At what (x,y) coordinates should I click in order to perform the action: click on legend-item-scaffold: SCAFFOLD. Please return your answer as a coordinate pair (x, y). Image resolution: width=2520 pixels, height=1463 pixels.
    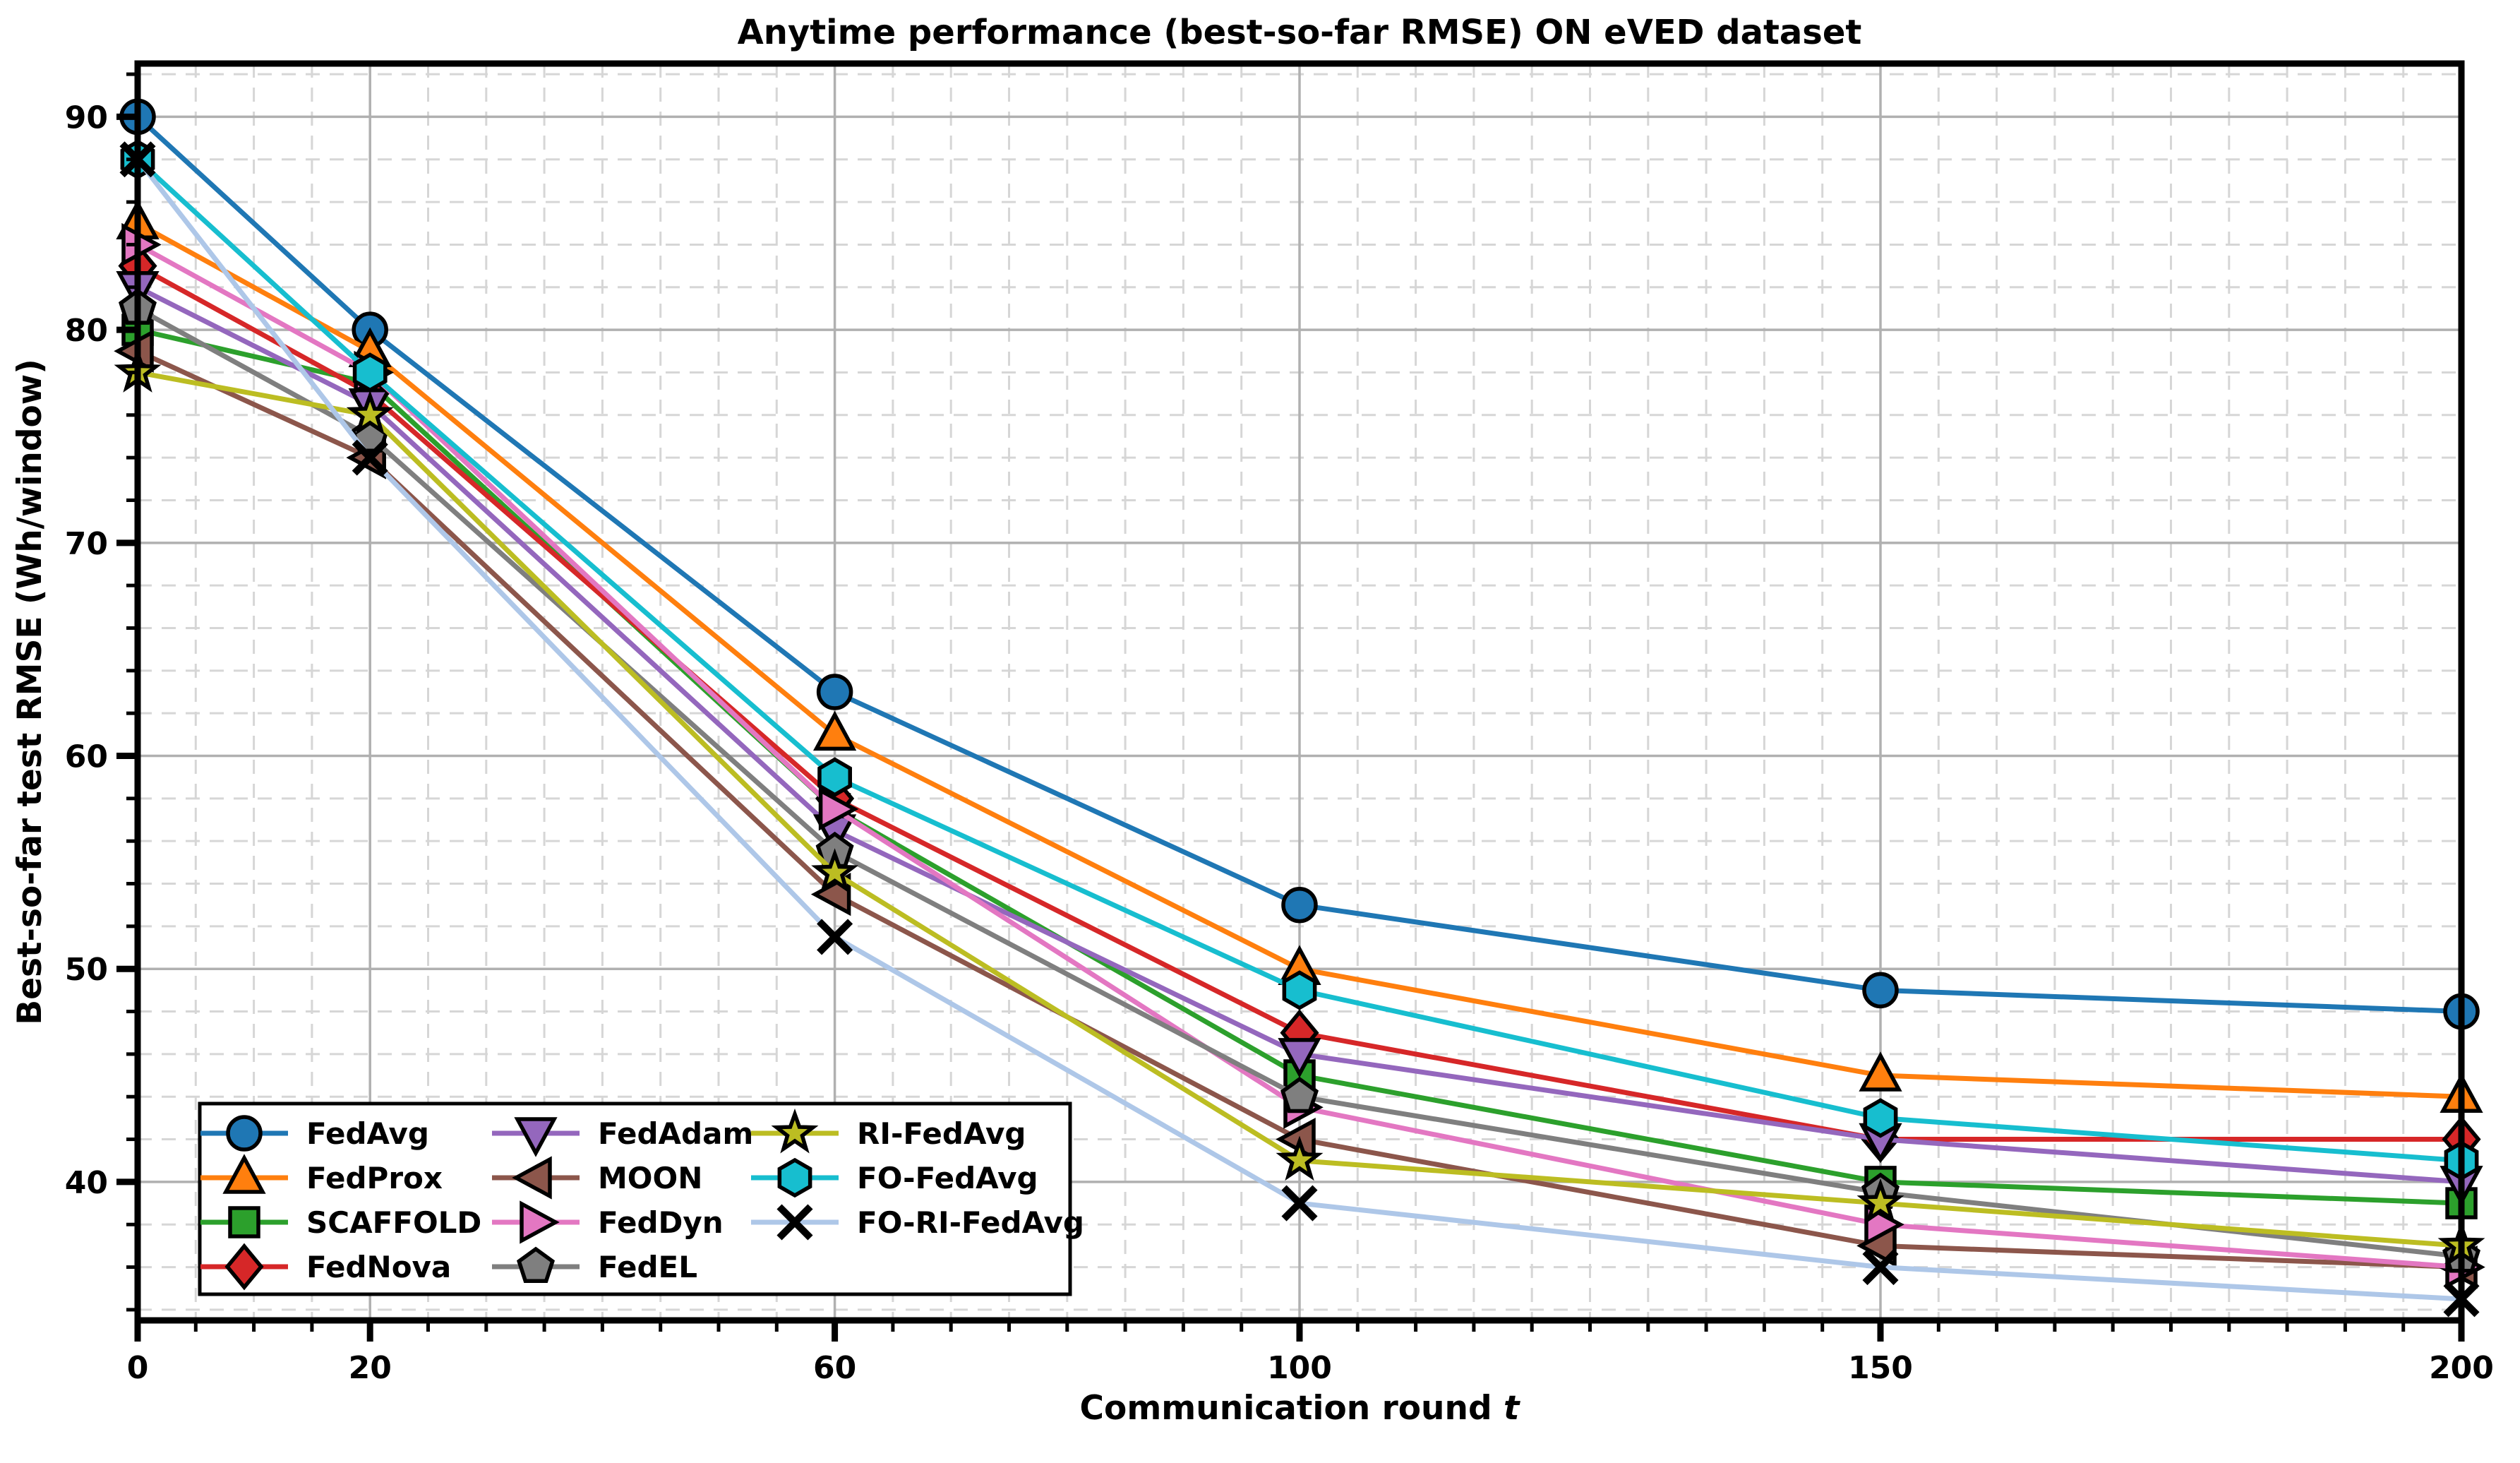
    Looking at the image, I should click on (340, 1222).